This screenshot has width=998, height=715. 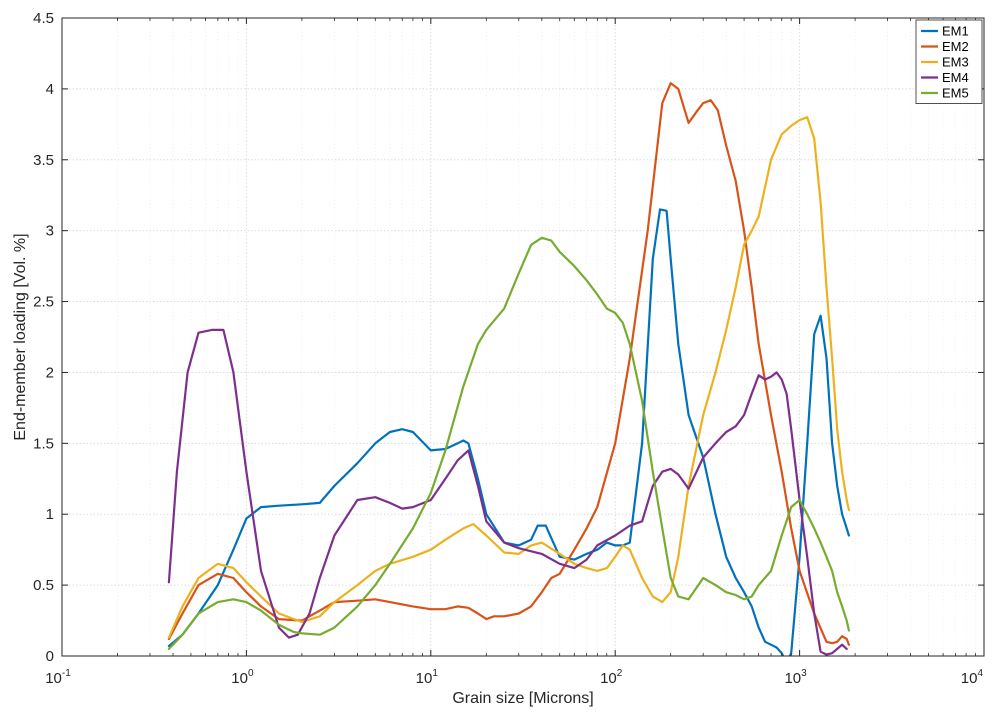 What do you see at coordinates (972, 677) in the screenshot?
I see `x-tick-label: 10⁴` at bounding box center [972, 677].